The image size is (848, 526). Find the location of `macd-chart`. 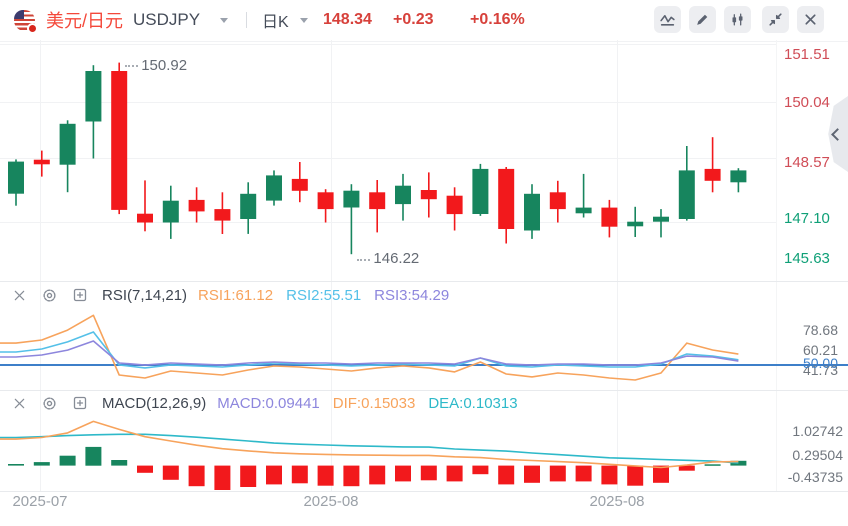

macd-chart is located at coordinates (387, 449).